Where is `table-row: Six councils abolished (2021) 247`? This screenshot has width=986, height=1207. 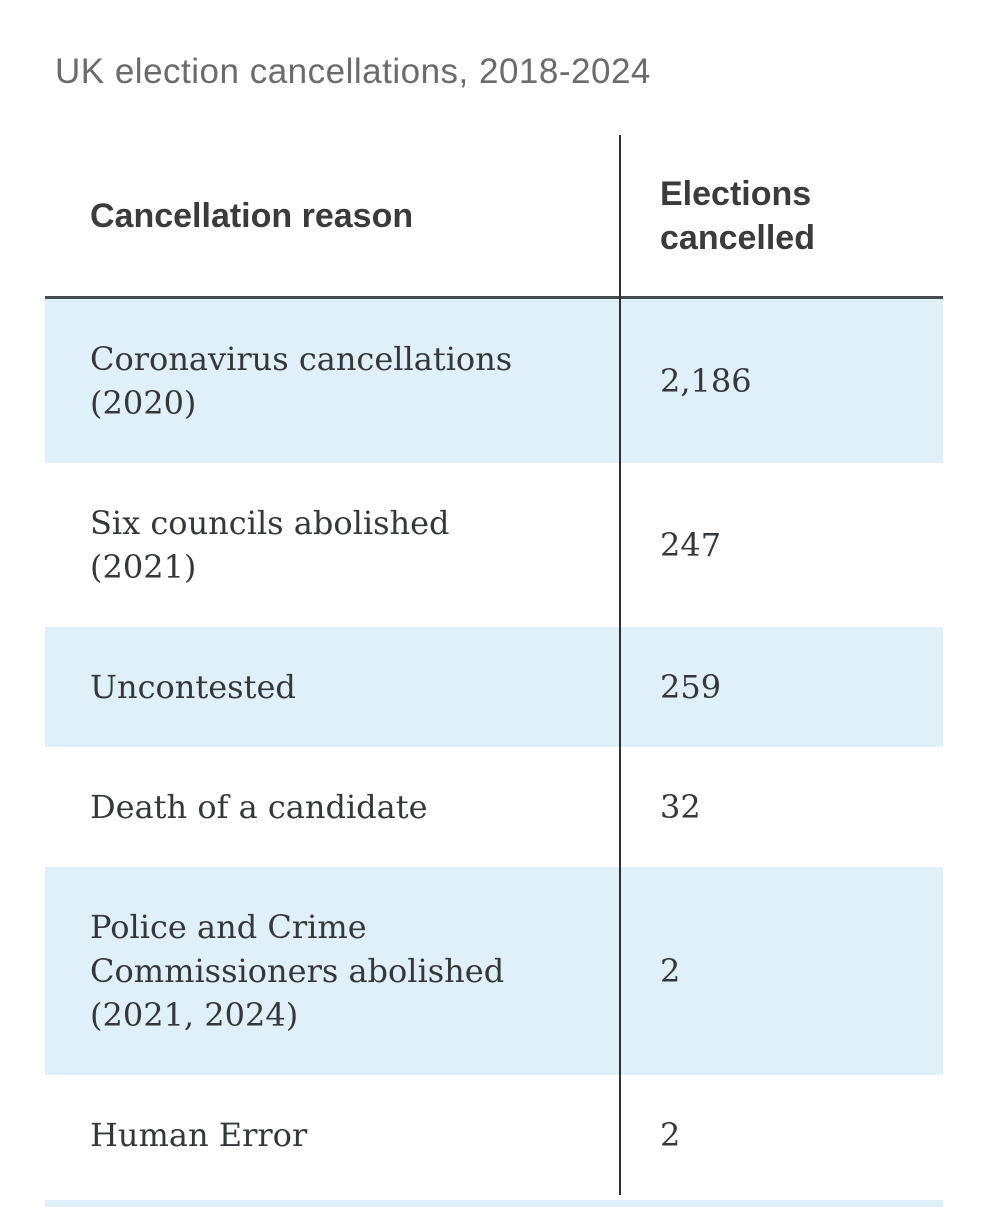 table-row: Six councils abolished (2021) 247 is located at coordinates (494, 545).